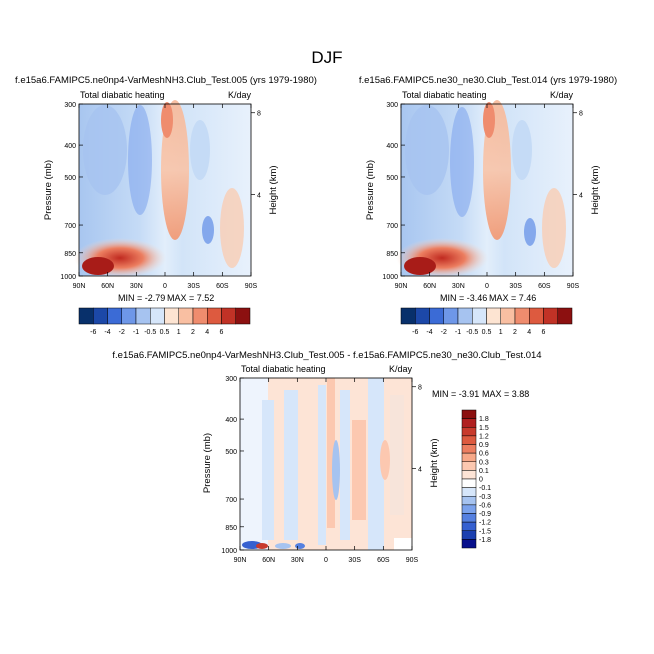 Image resolution: width=654 pixels, height=654 pixels. Describe the element at coordinates (501, 332) in the screenshot. I see `panel-2-colorbar-label: 1` at that location.